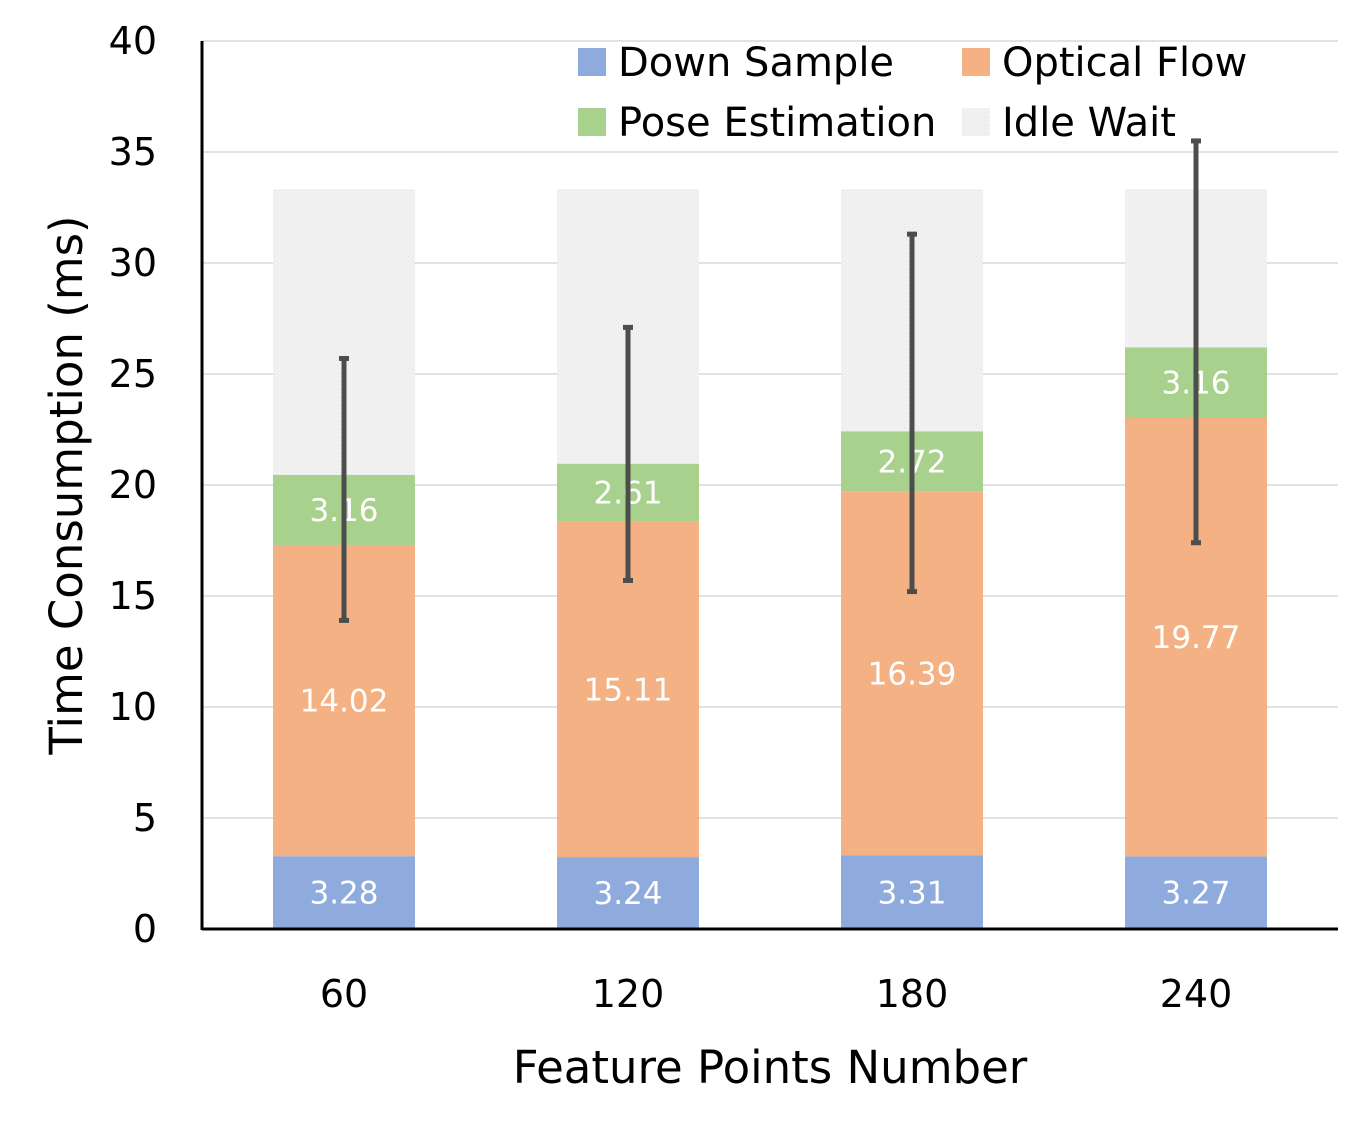 This screenshot has height=1125, width=1362. What do you see at coordinates (133, 41) in the screenshot?
I see `y-tick-label: 40` at bounding box center [133, 41].